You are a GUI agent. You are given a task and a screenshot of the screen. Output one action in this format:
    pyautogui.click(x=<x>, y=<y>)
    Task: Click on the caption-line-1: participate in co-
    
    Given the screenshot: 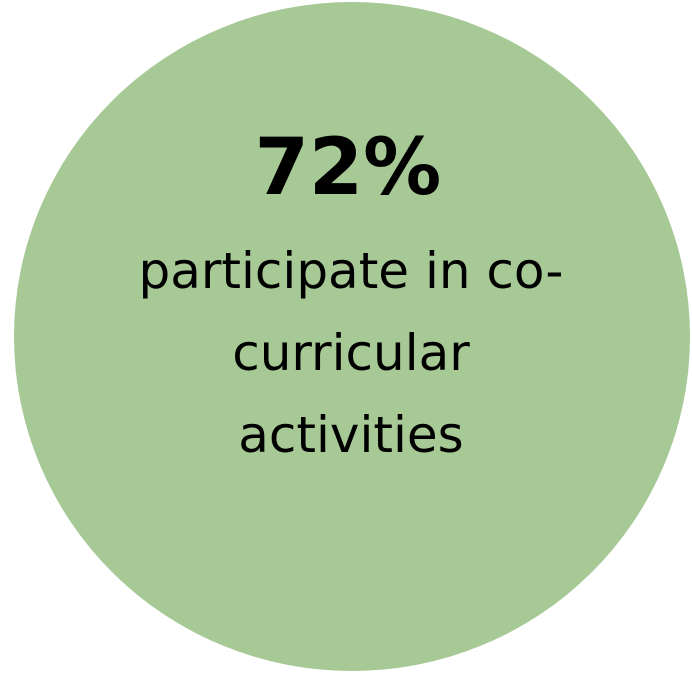 What is the action you would take?
    pyautogui.click(x=351, y=271)
    